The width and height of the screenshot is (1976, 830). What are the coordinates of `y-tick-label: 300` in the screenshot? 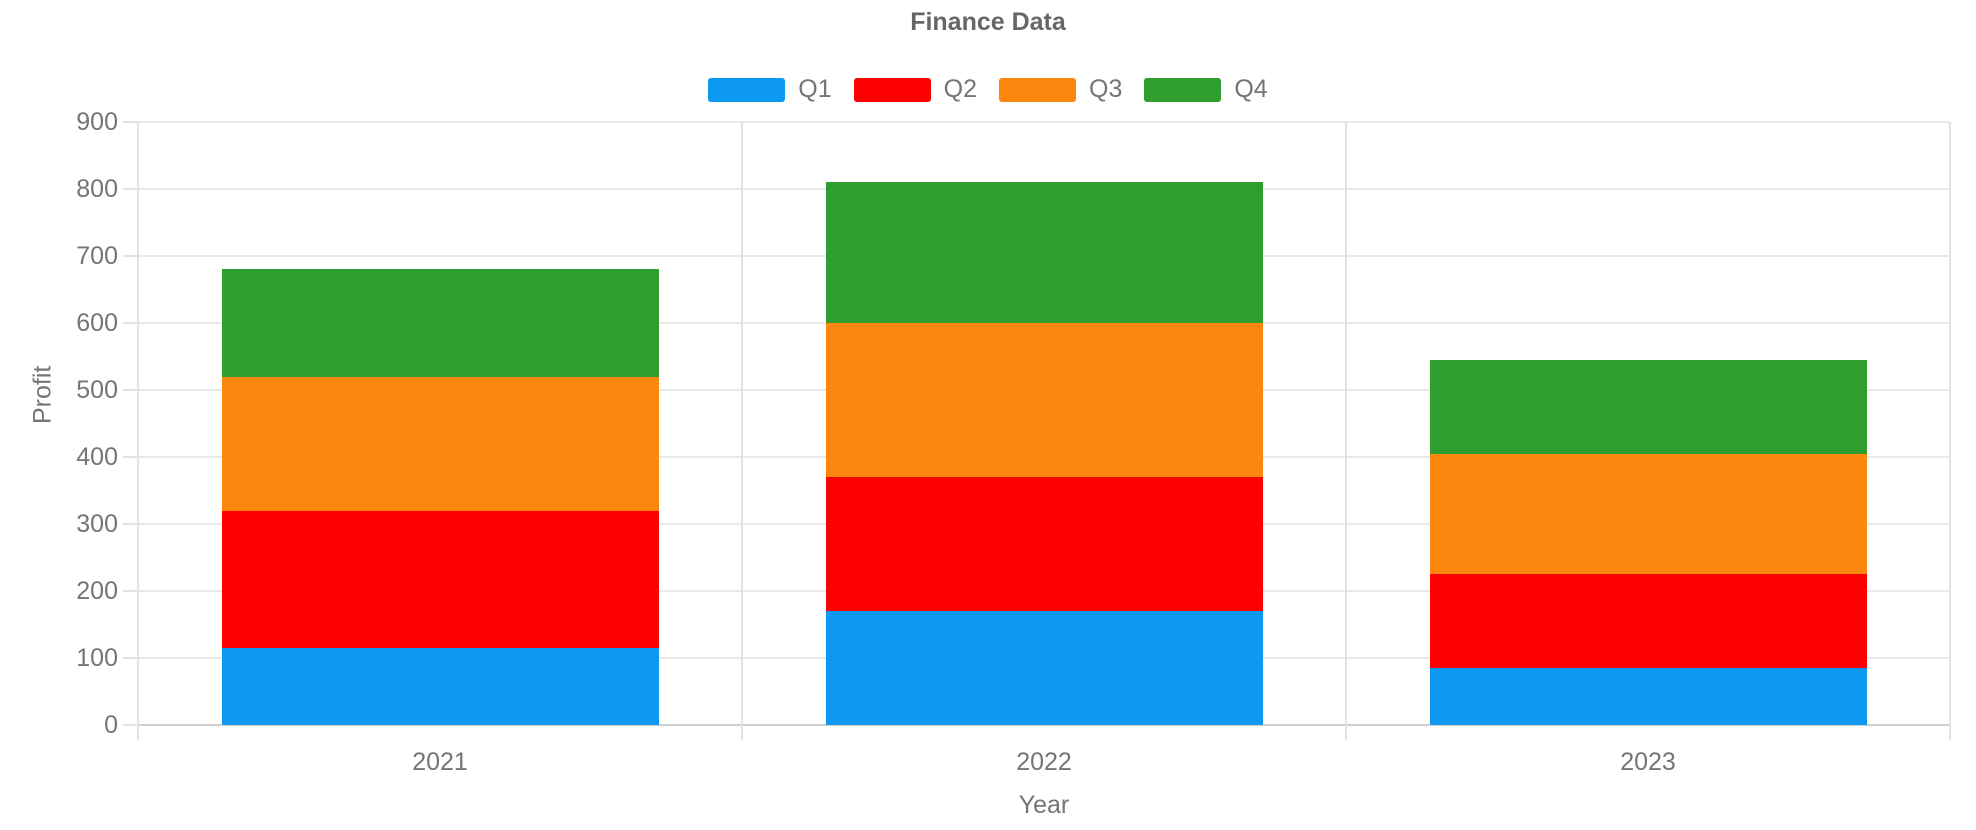 It's located at (97, 523).